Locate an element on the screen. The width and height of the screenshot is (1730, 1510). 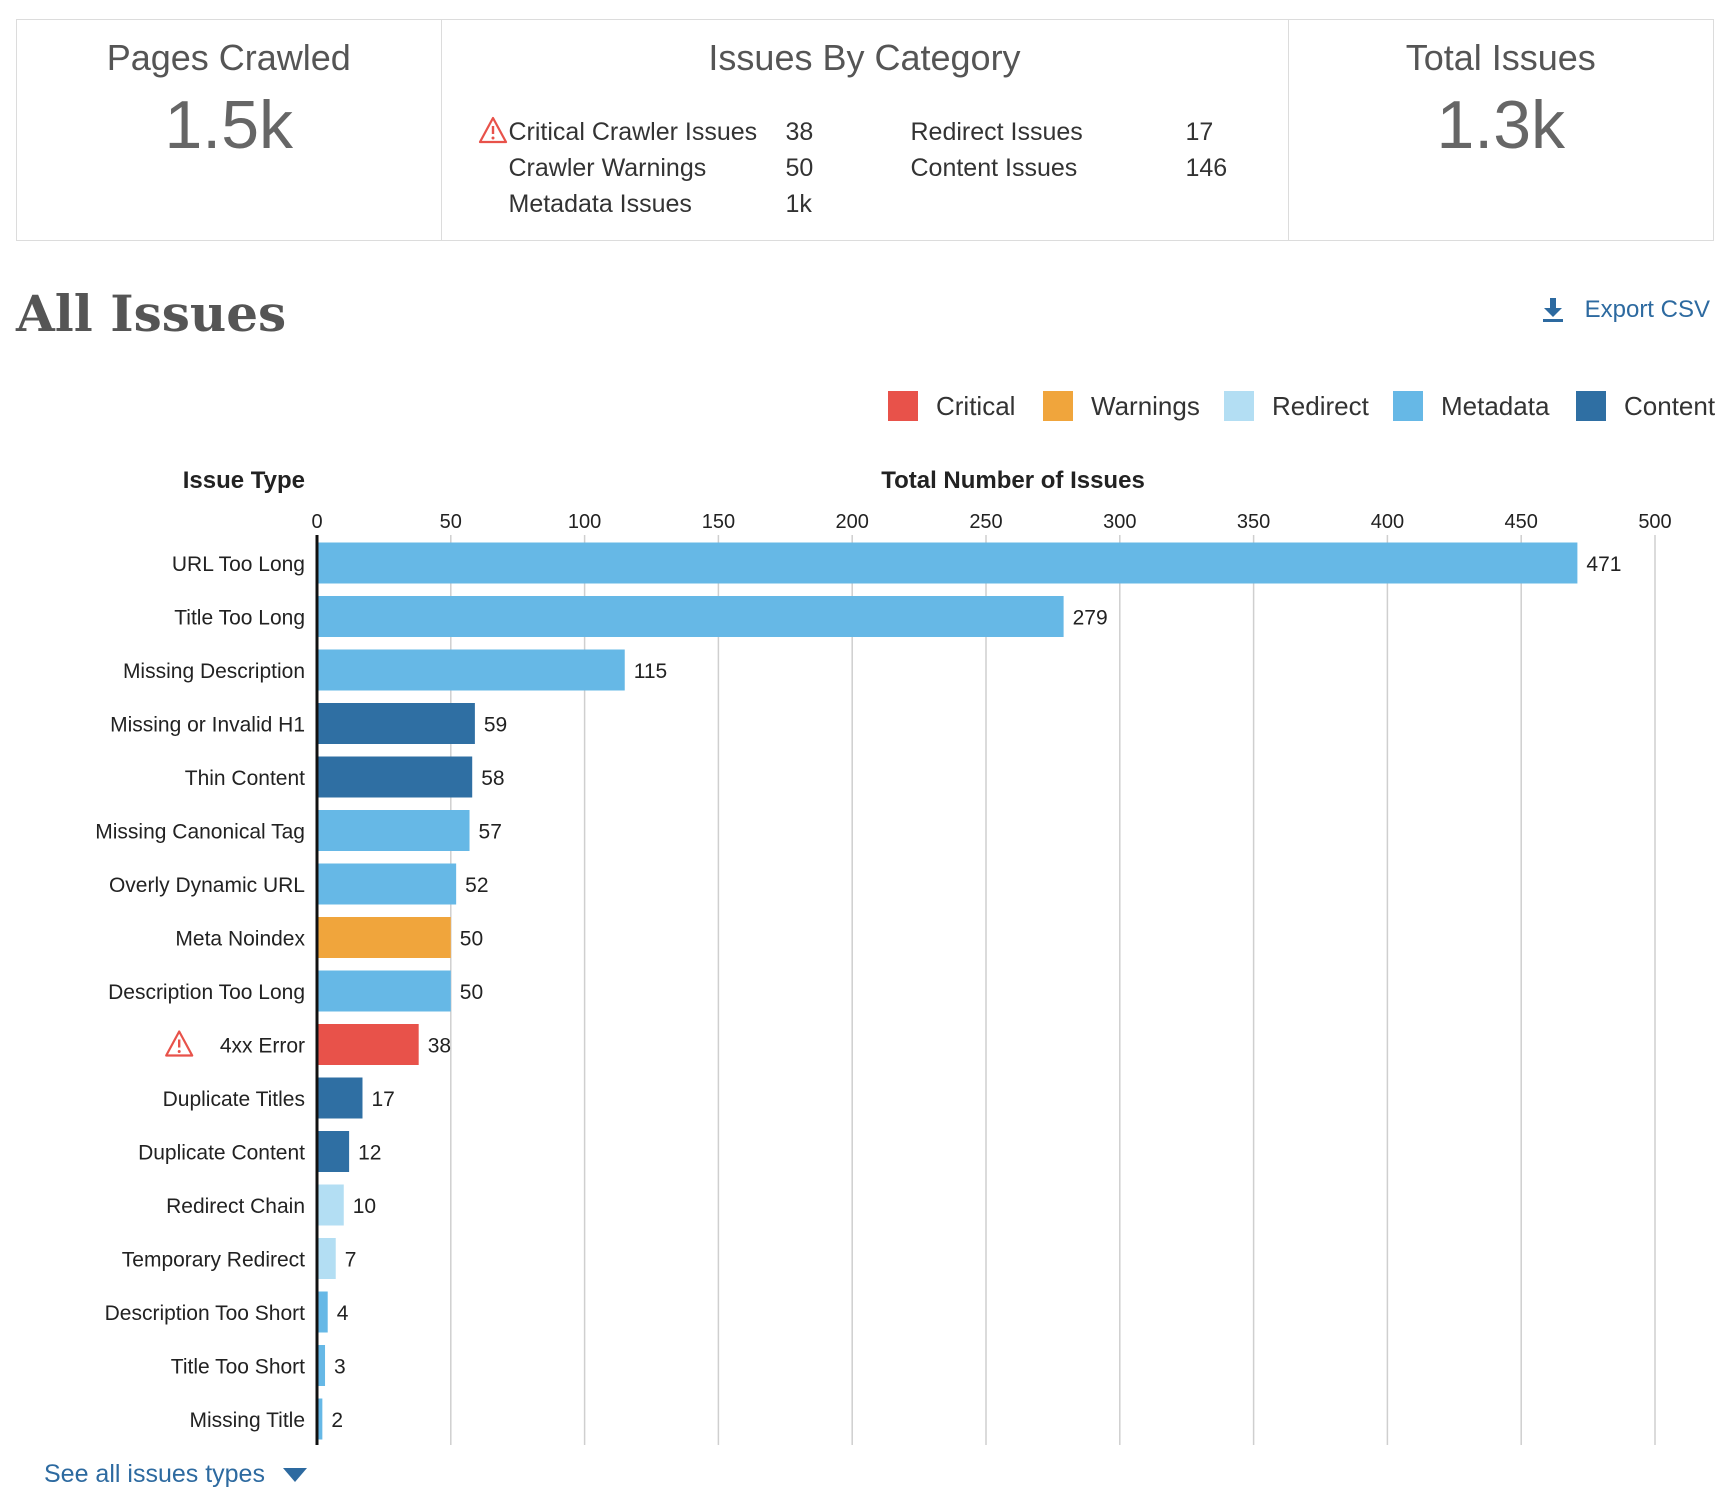
legend-item-warnings: Warnings is located at coordinates (1121, 406).